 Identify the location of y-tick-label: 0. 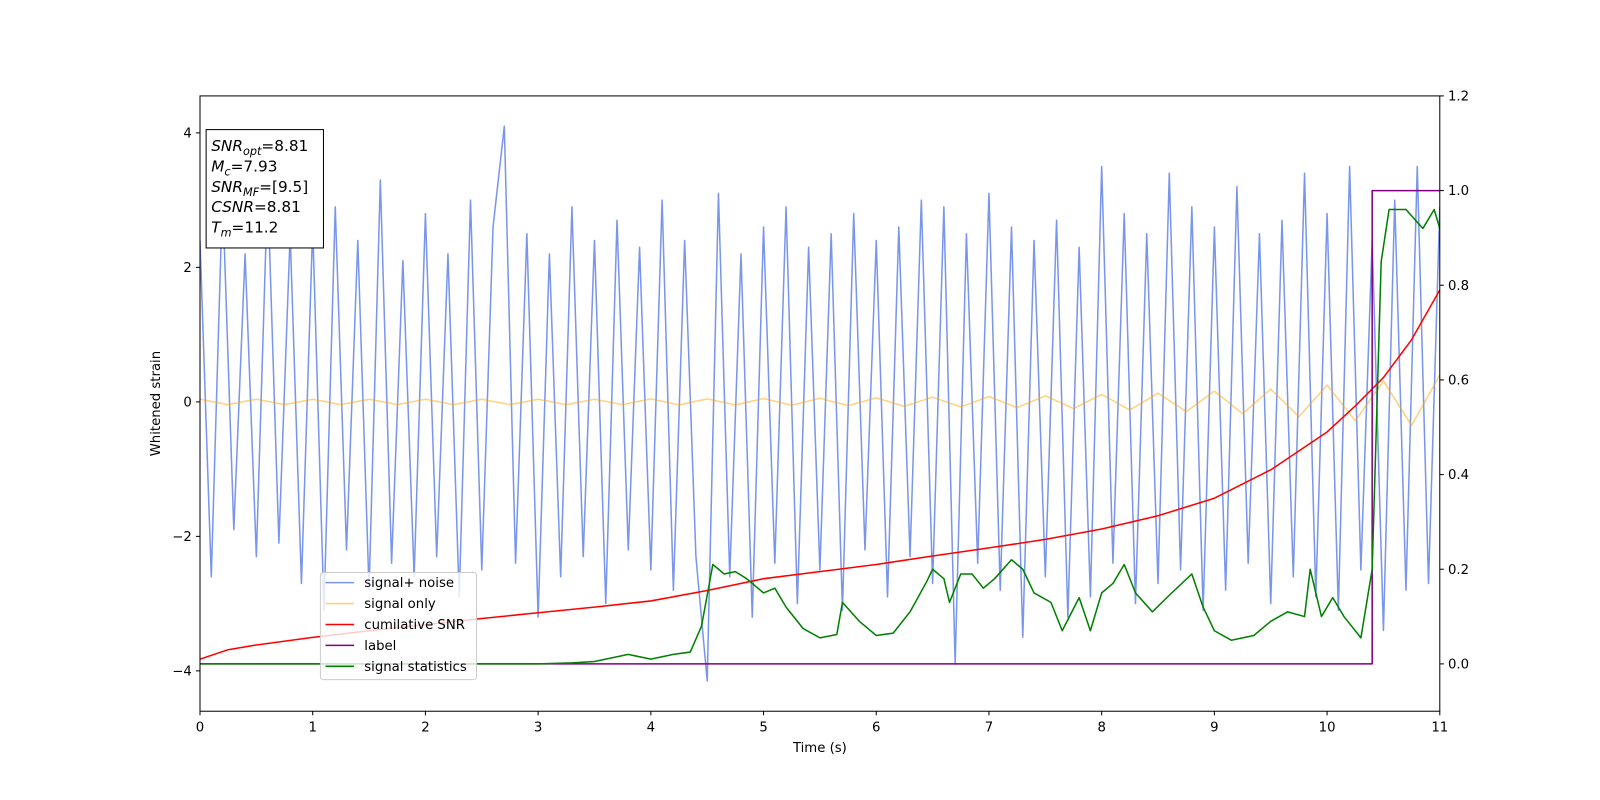
(187, 402).